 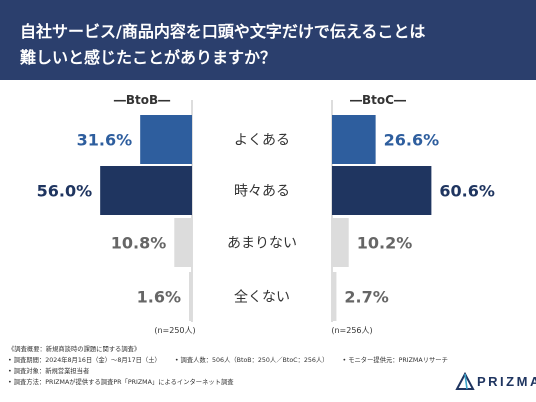 What do you see at coordinates (262, 192) in the screenshot?
I see `category-label-1: 時々ある` at bounding box center [262, 192].